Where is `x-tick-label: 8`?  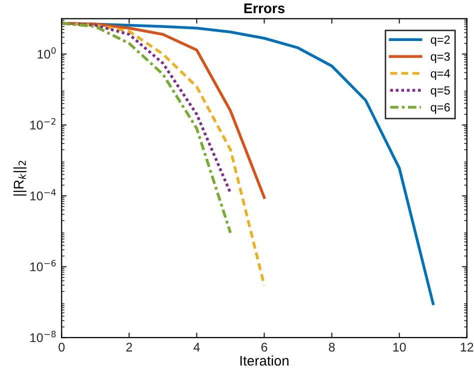 x-tick-label: 8 is located at coordinates (331, 347).